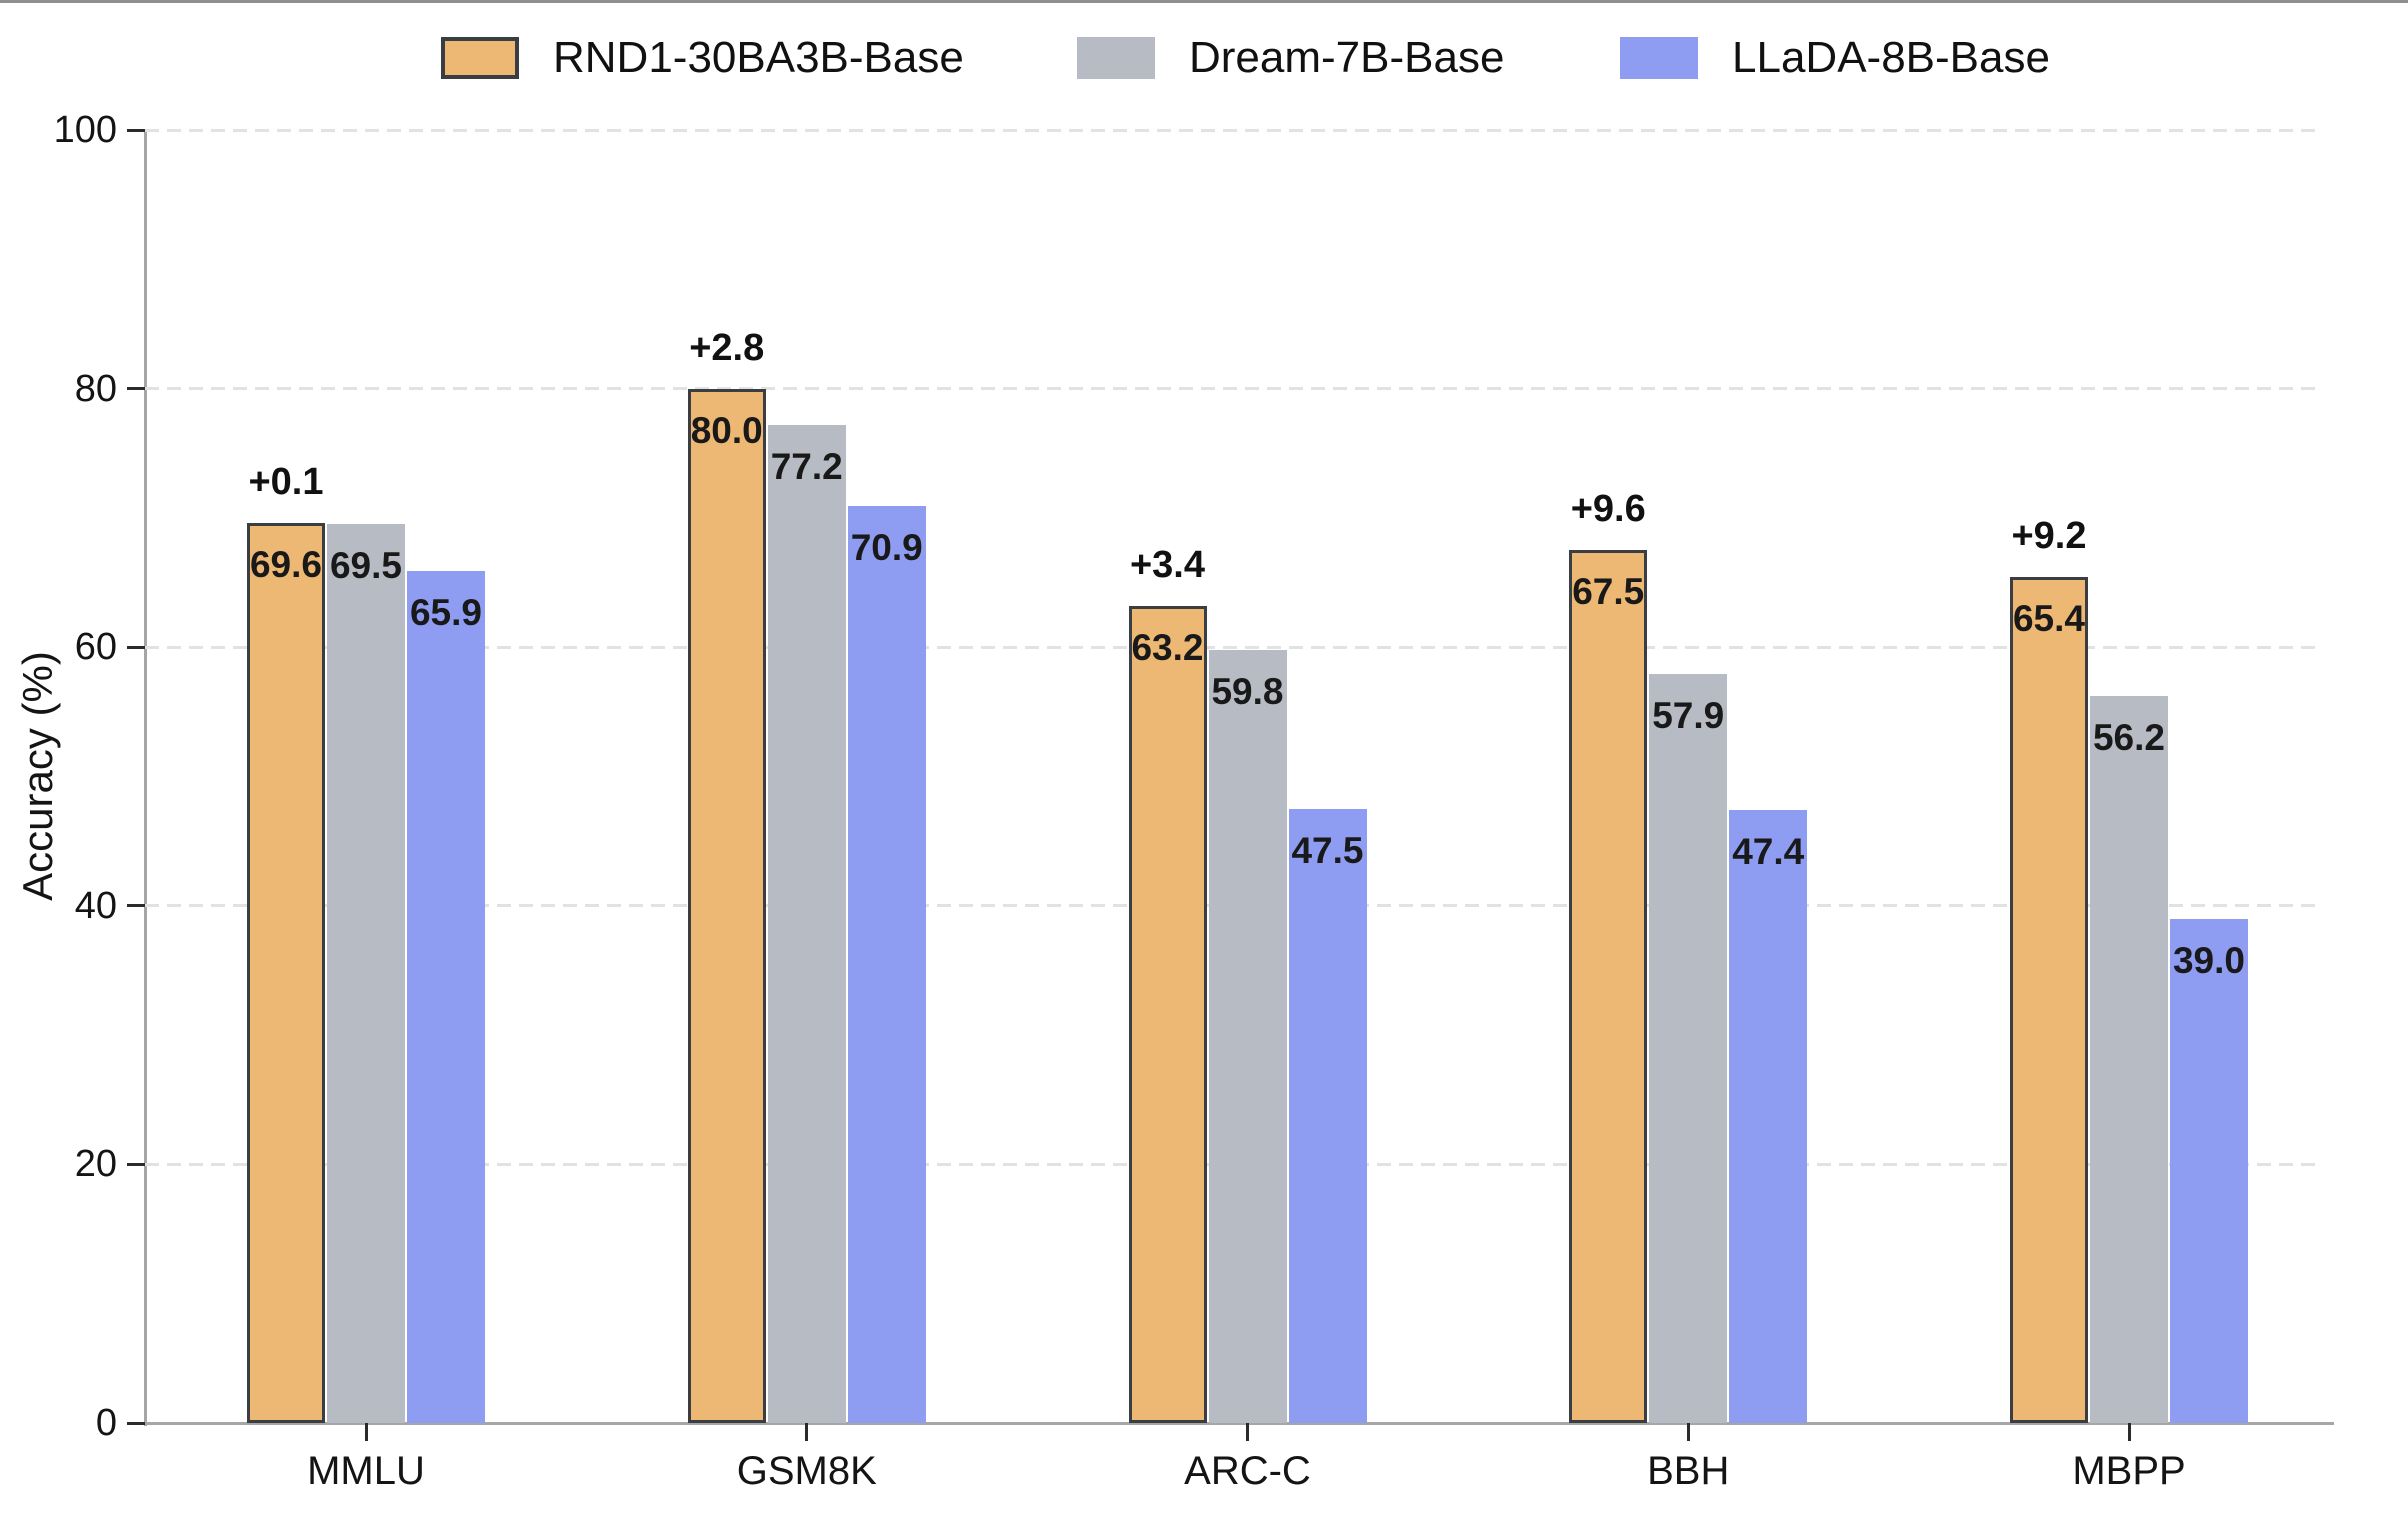 The image size is (2408, 1530). Describe the element at coordinates (286, 482) in the screenshot. I see `delta-label-mmlu: +0.1` at that location.